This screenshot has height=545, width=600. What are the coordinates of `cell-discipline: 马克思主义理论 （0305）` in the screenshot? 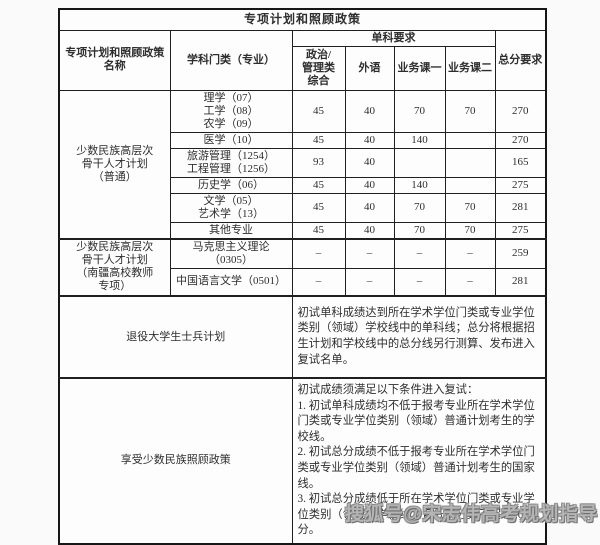 It's located at (231, 253).